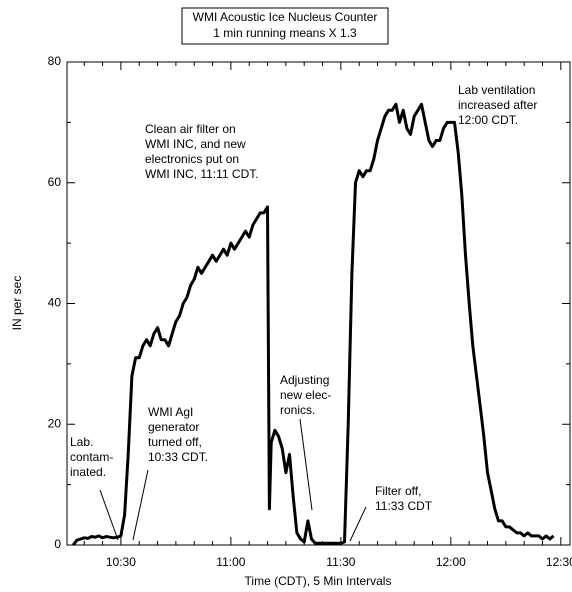  Describe the element at coordinates (318, 581) in the screenshot. I see `x-axis-label: Time (CDT), 5 Min Intervals` at that location.